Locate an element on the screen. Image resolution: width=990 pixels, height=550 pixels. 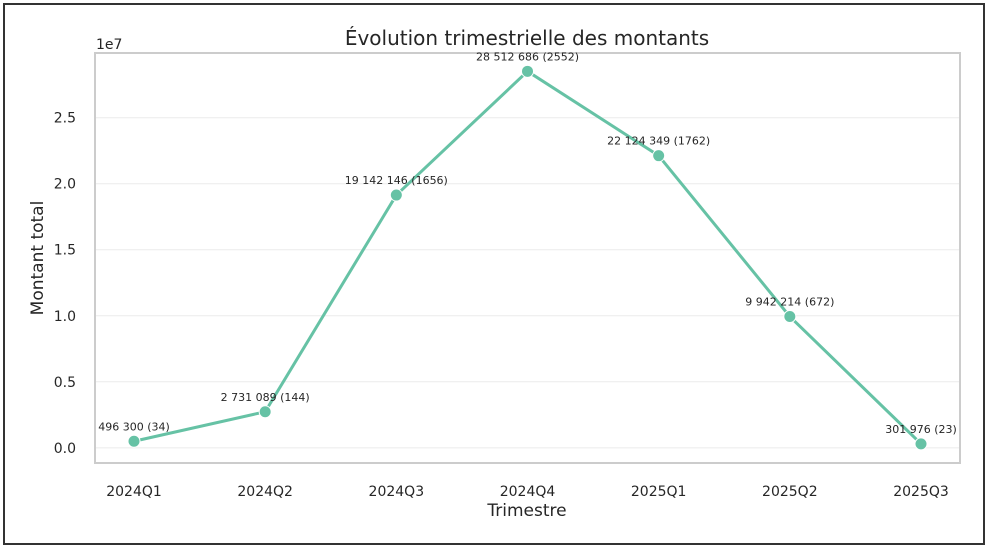
data-label: 28 512 686 (2552) is located at coordinates (527, 56).